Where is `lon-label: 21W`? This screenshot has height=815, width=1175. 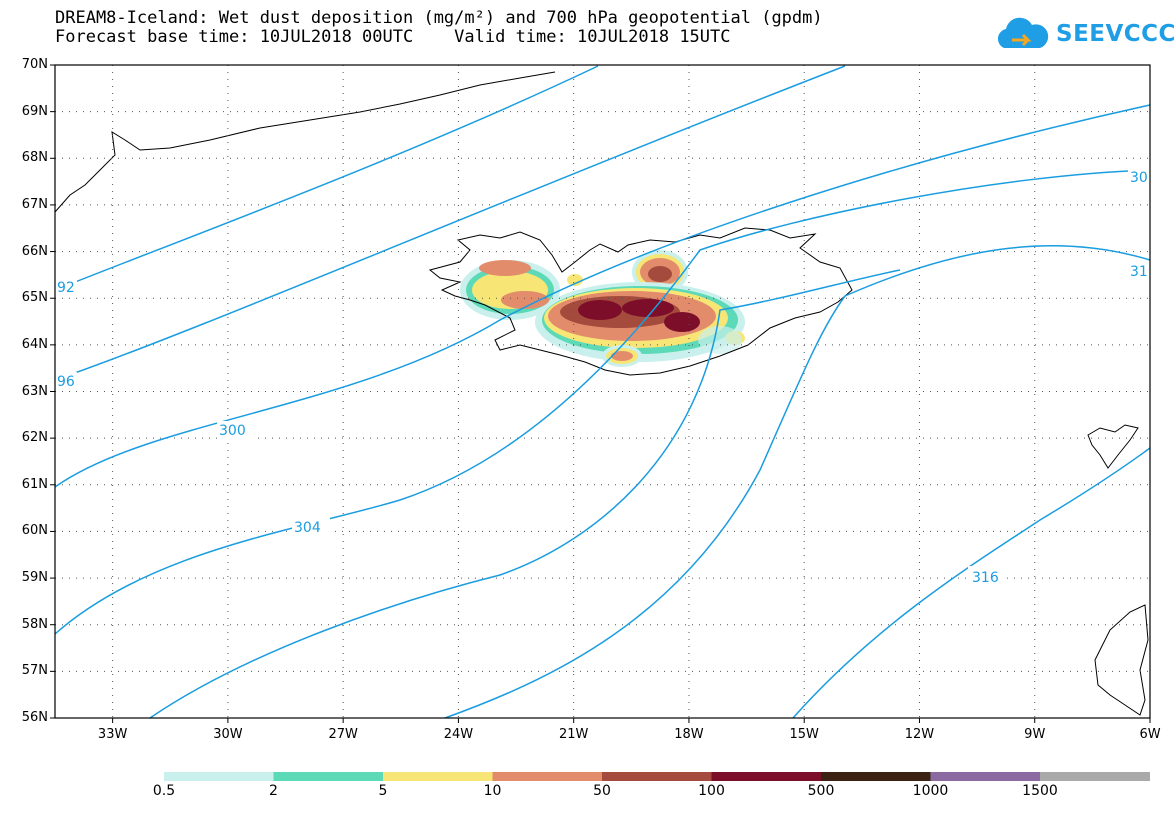
lon-label: 21W is located at coordinates (573, 734).